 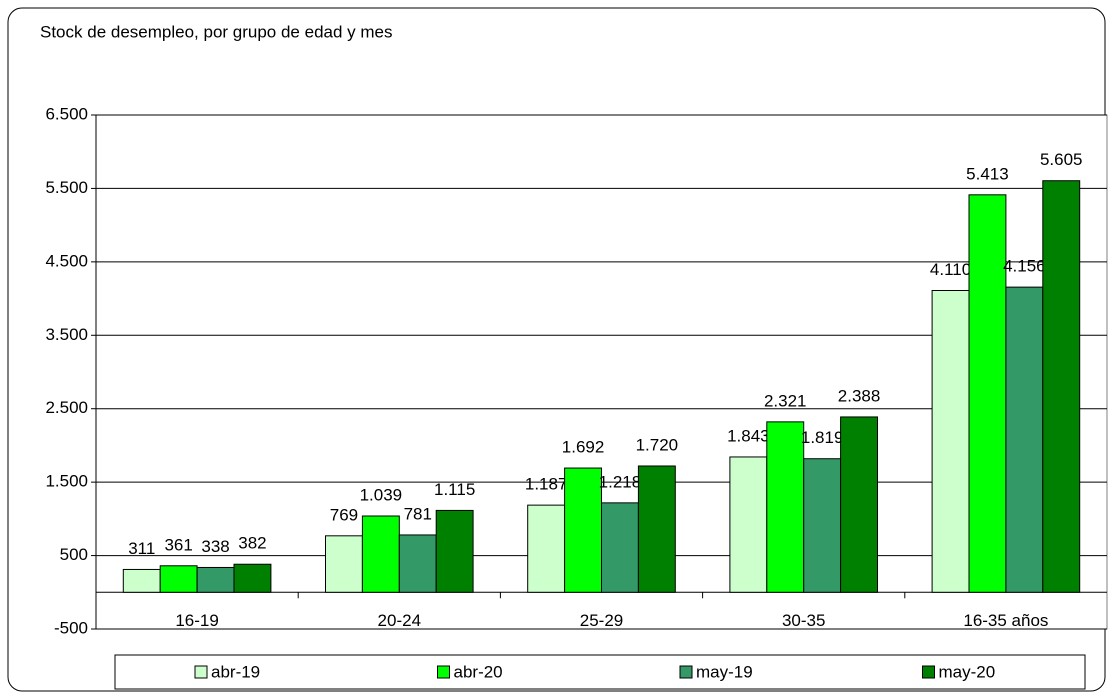 I want to click on data-label: 1.692, so click(x=583, y=447).